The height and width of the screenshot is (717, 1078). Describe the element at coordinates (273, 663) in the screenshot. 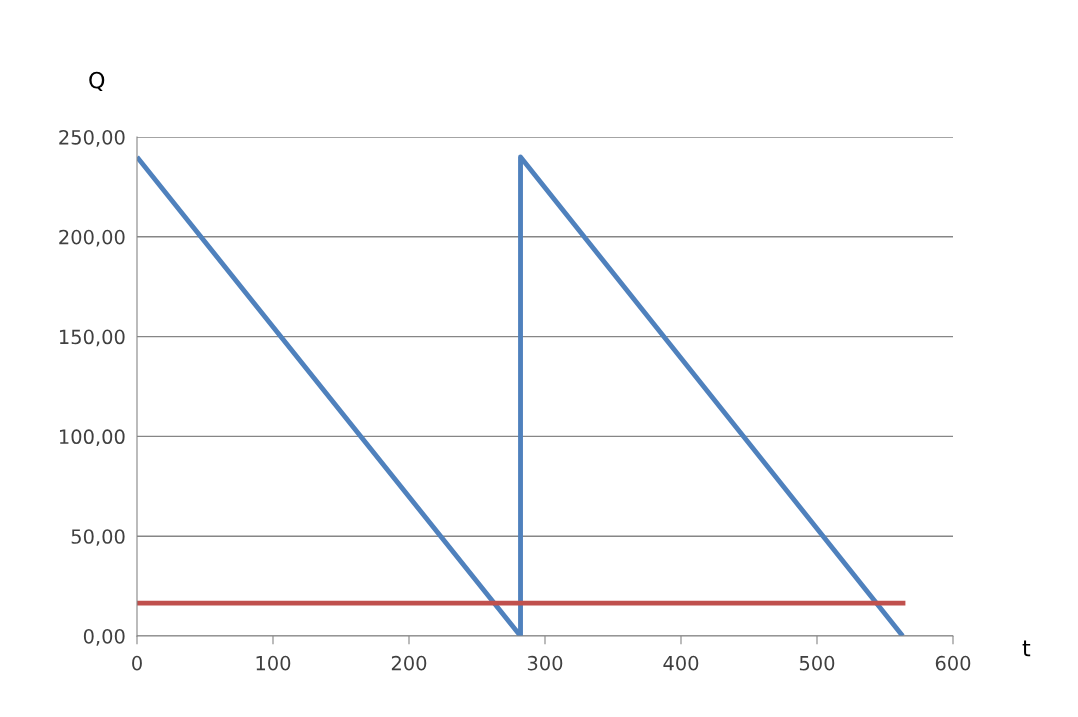

I see `x-tick-label: 100` at that location.